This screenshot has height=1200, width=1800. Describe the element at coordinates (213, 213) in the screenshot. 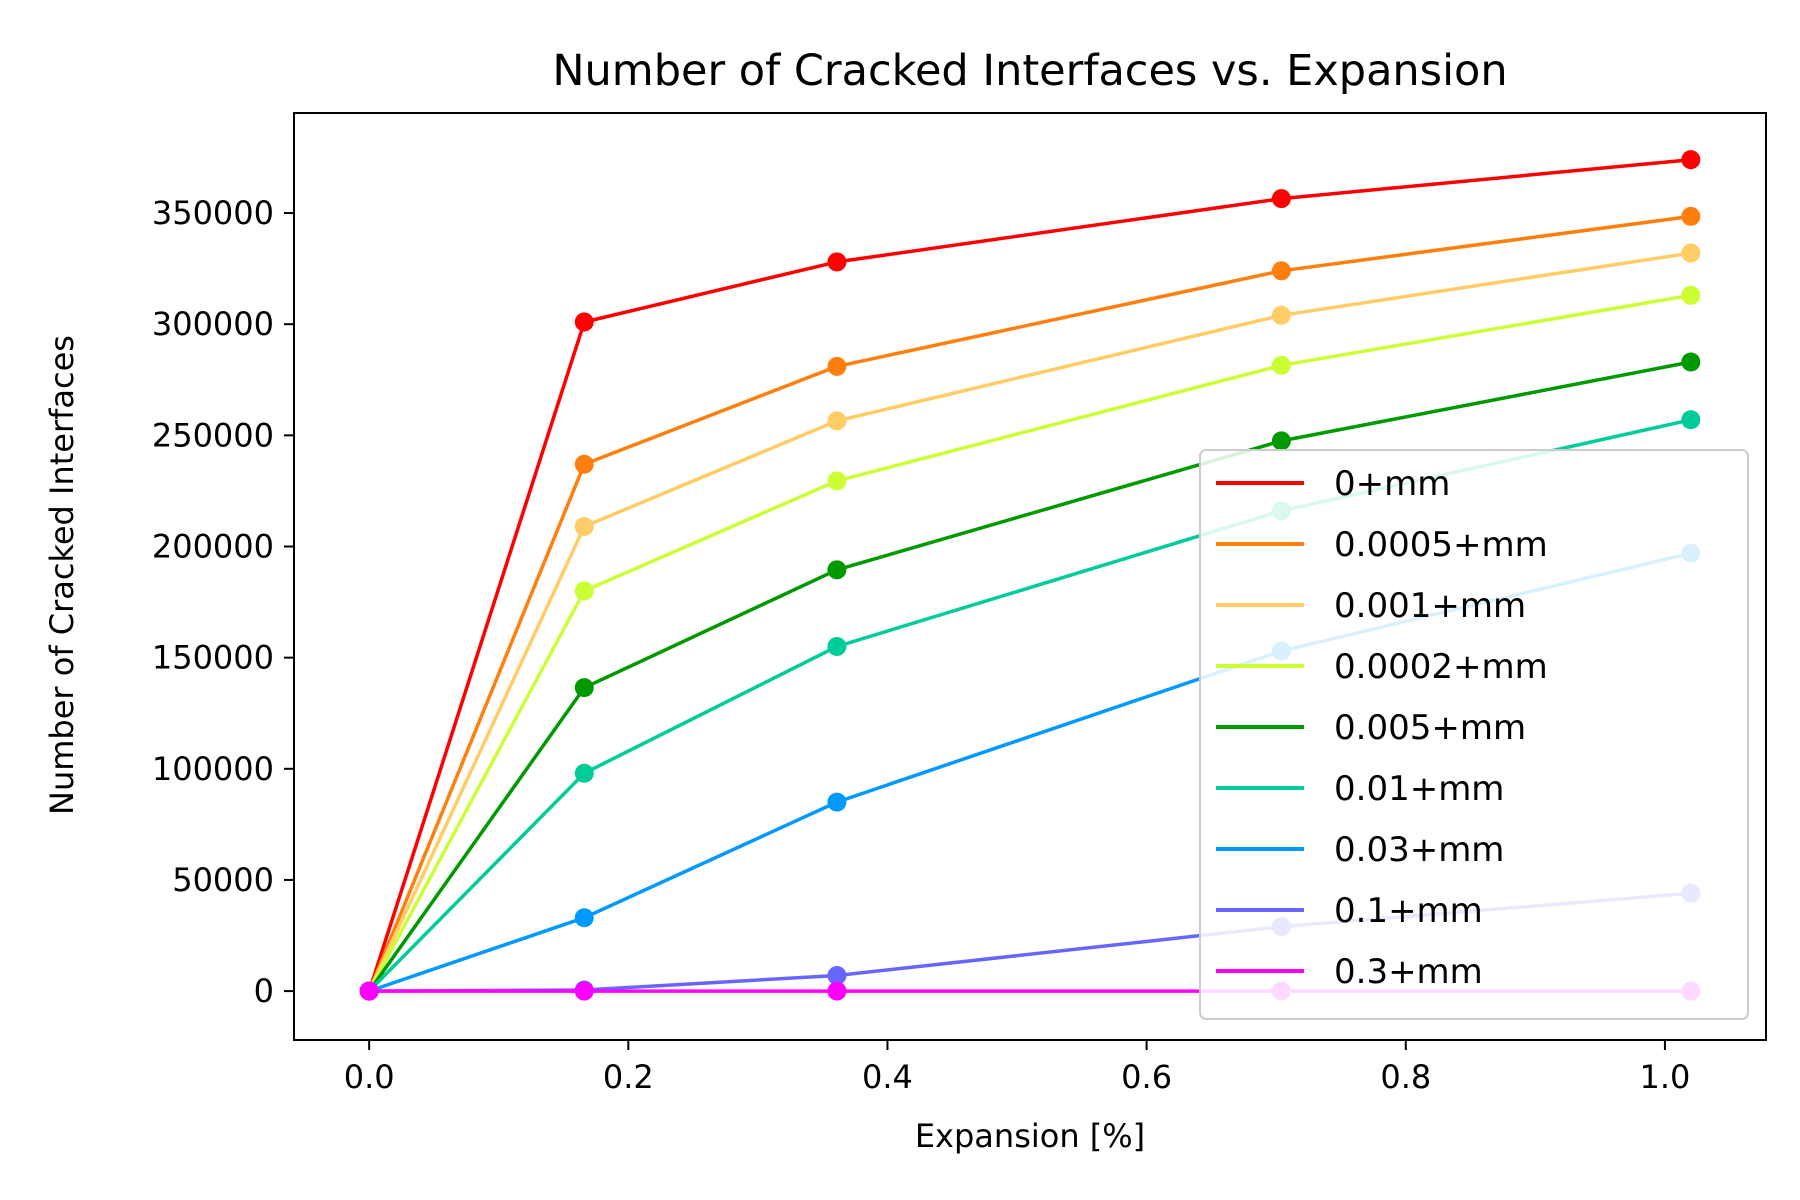

I see `y-tick-label: 350000` at that location.